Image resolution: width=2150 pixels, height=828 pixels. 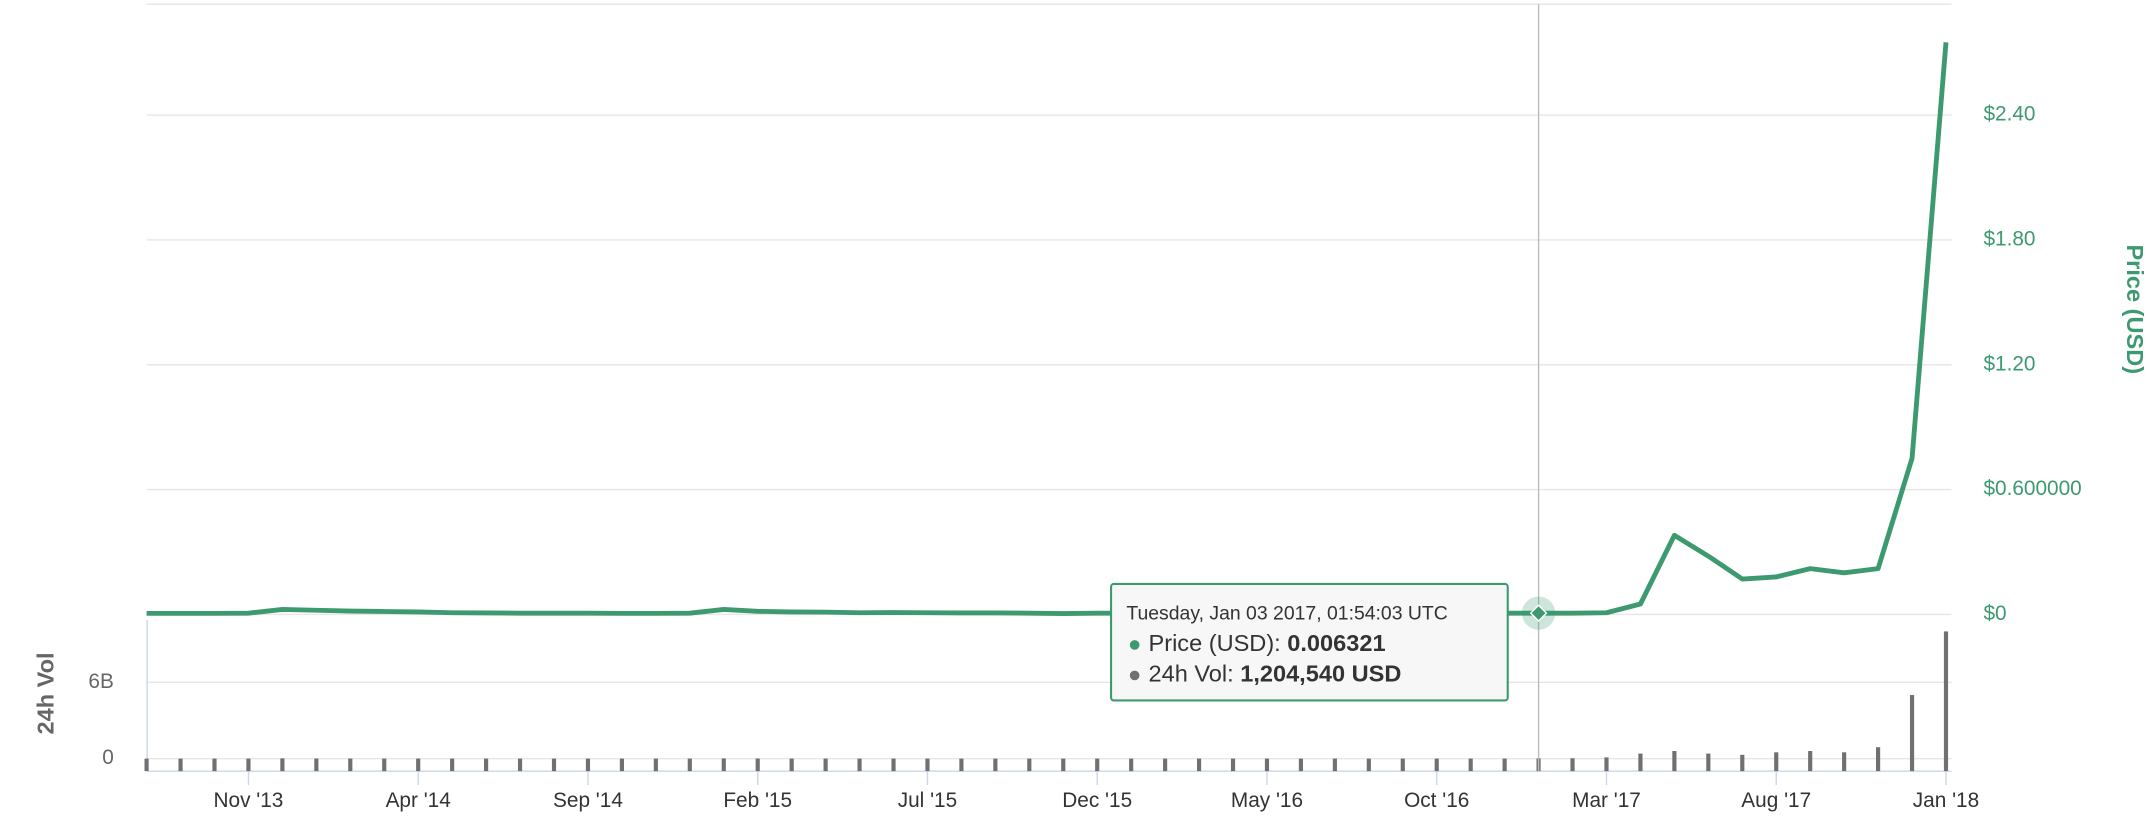 I want to click on tooltip-row: Price (USD): 0.006321, so click(x=1267, y=643).